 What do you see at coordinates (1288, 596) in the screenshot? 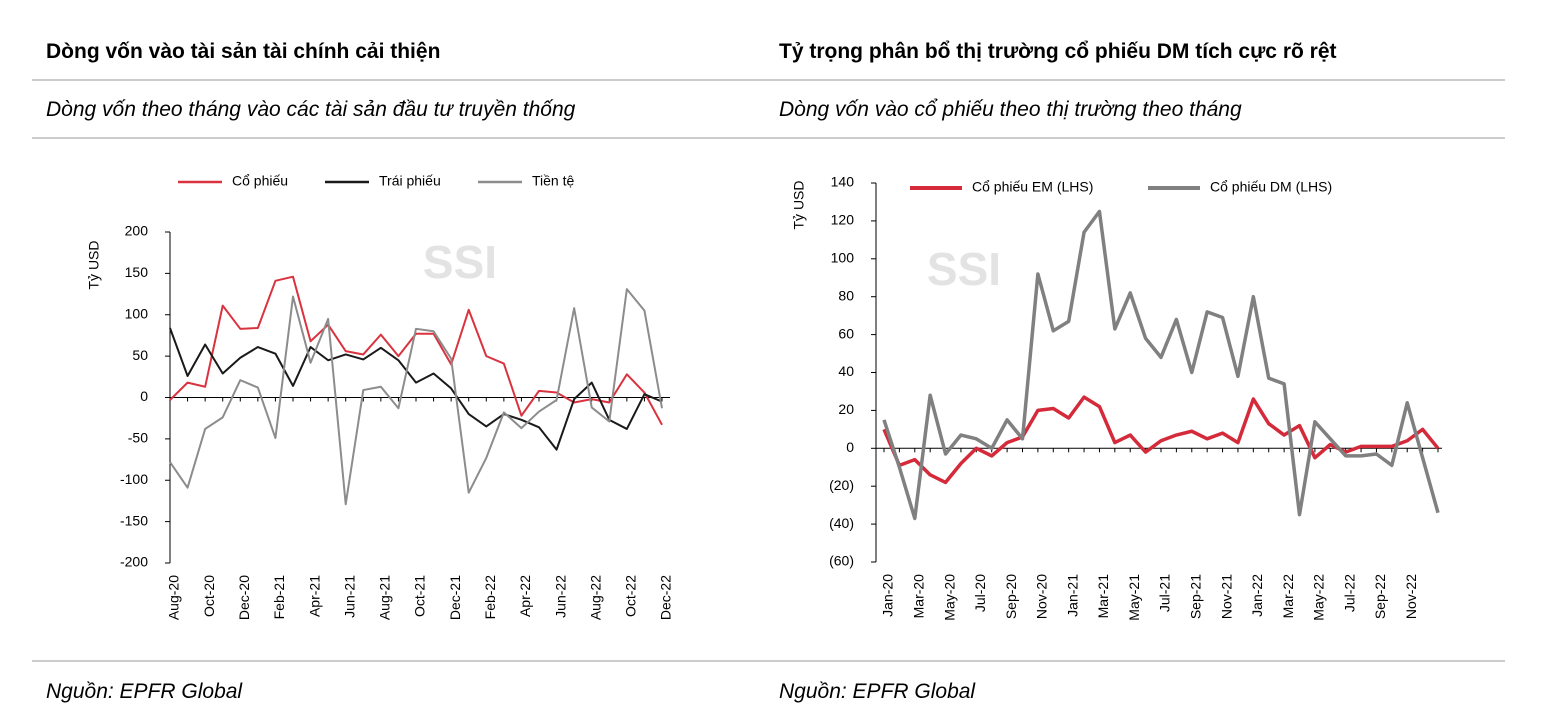
I see `x-tick-label: Mar-22` at bounding box center [1288, 596].